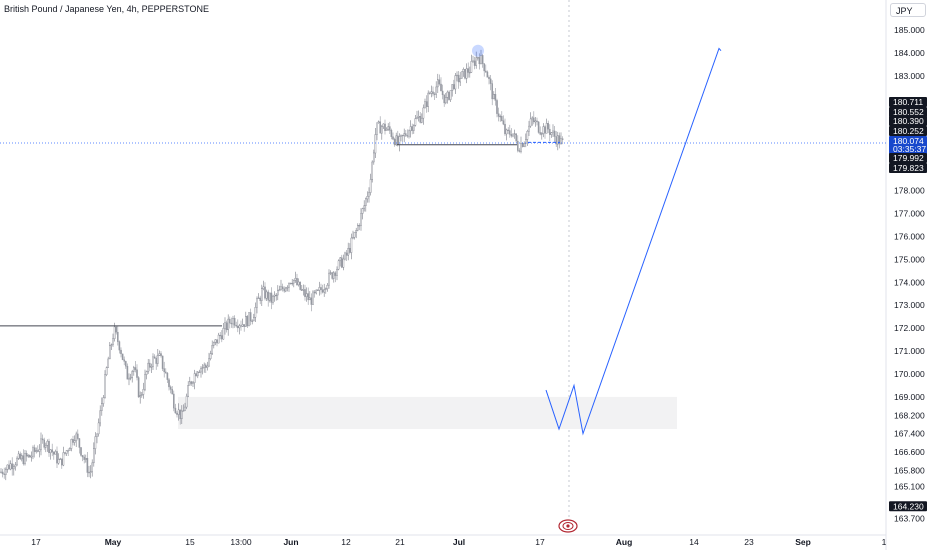 The height and width of the screenshot is (550, 932). What do you see at coordinates (909, 415) in the screenshot?
I see `price-axis-tick-label: 168.200` at bounding box center [909, 415].